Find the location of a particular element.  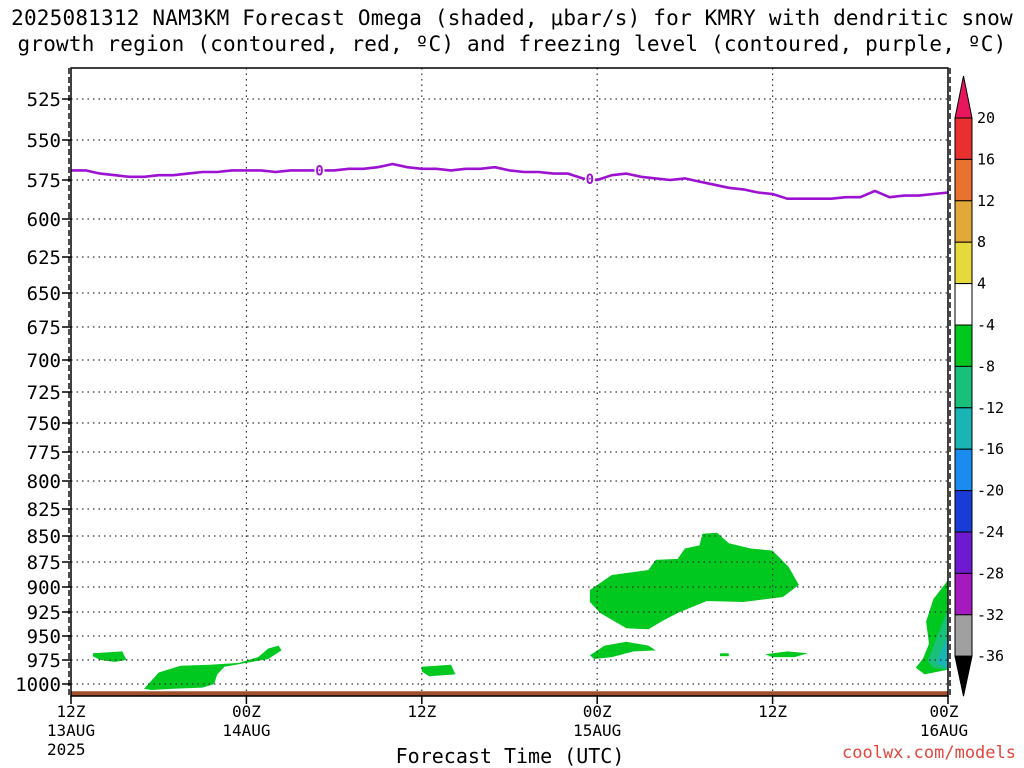

colorbar-label-12: -28 is located at coordinates (990, 573).